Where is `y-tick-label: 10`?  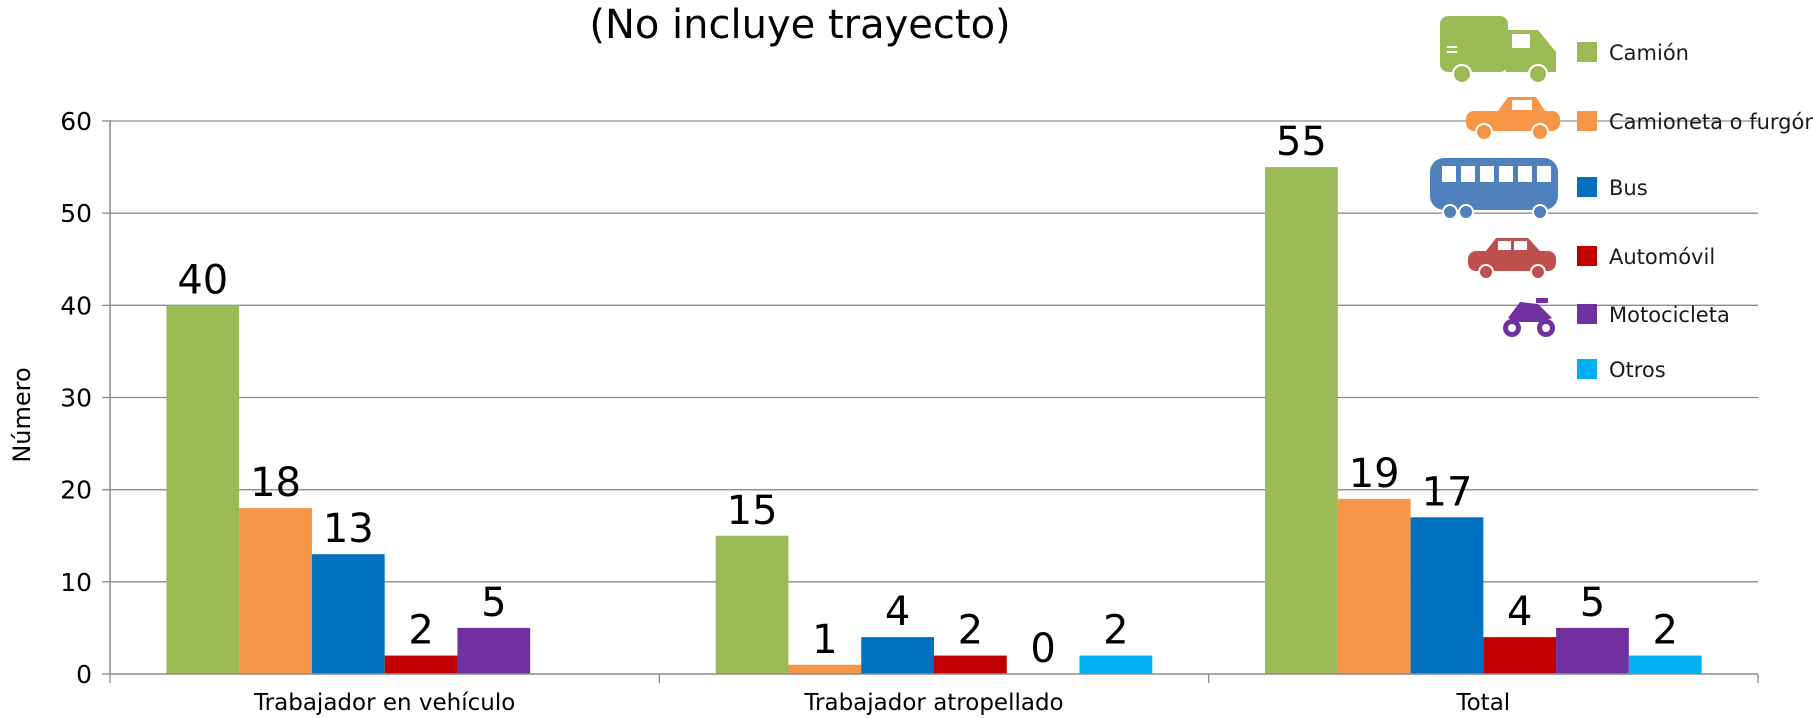 y-tick-label: 10 is located at coordinates (76, 582).